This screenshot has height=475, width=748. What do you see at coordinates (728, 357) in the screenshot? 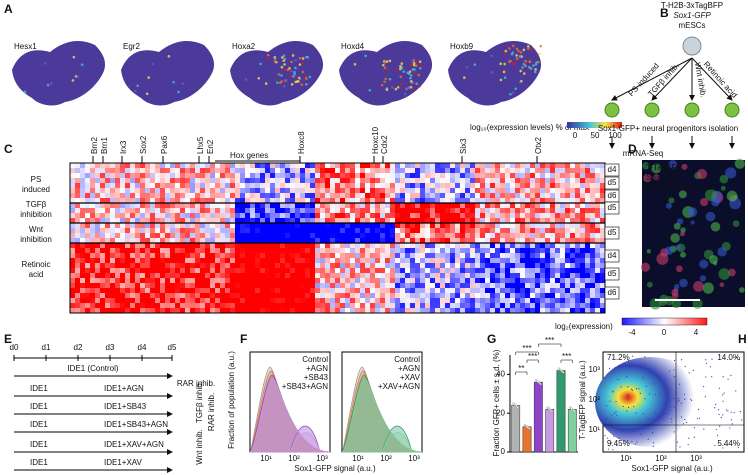
I see `quadrant-pct: 14.0%` at bounding box center [728, 357].